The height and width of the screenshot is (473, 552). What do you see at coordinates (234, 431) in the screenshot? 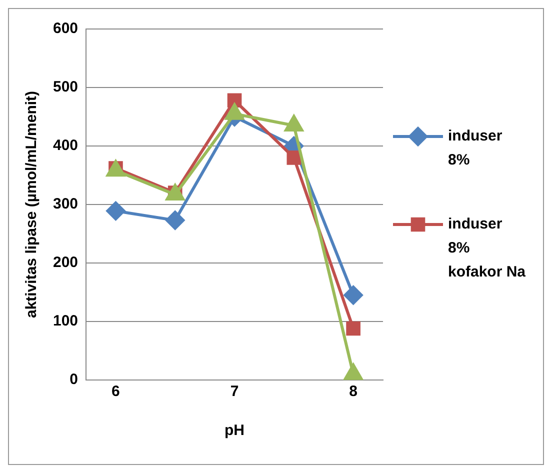
I see `x-axis-title: pH` at bounding box center [234, 431].